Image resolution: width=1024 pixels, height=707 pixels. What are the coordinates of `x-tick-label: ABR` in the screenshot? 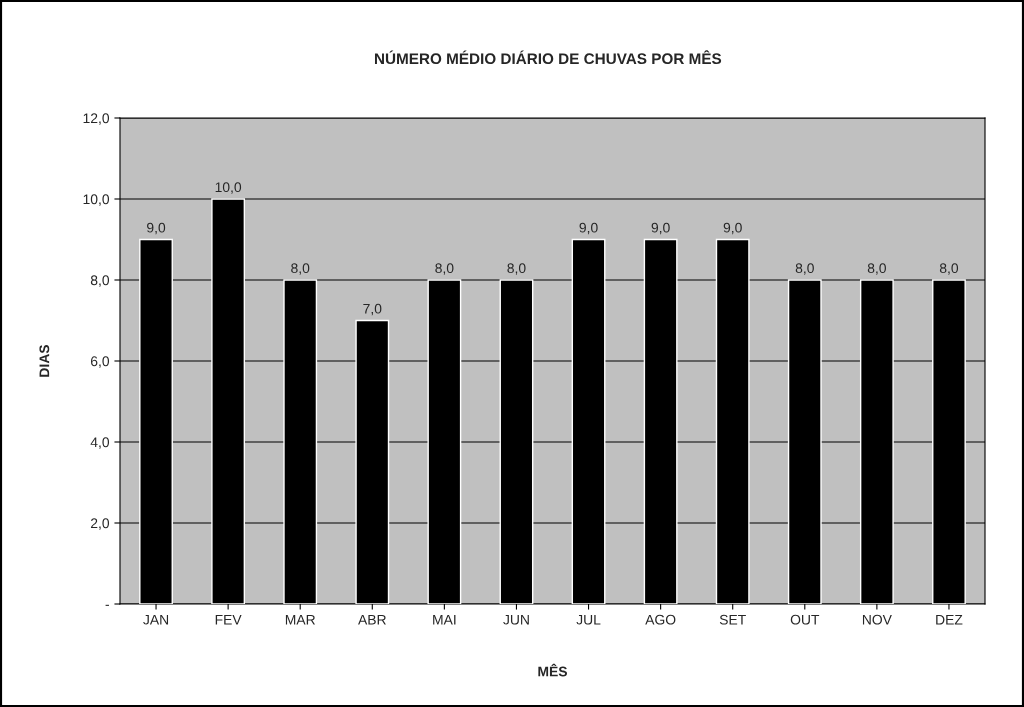 It's located at (372, 619).